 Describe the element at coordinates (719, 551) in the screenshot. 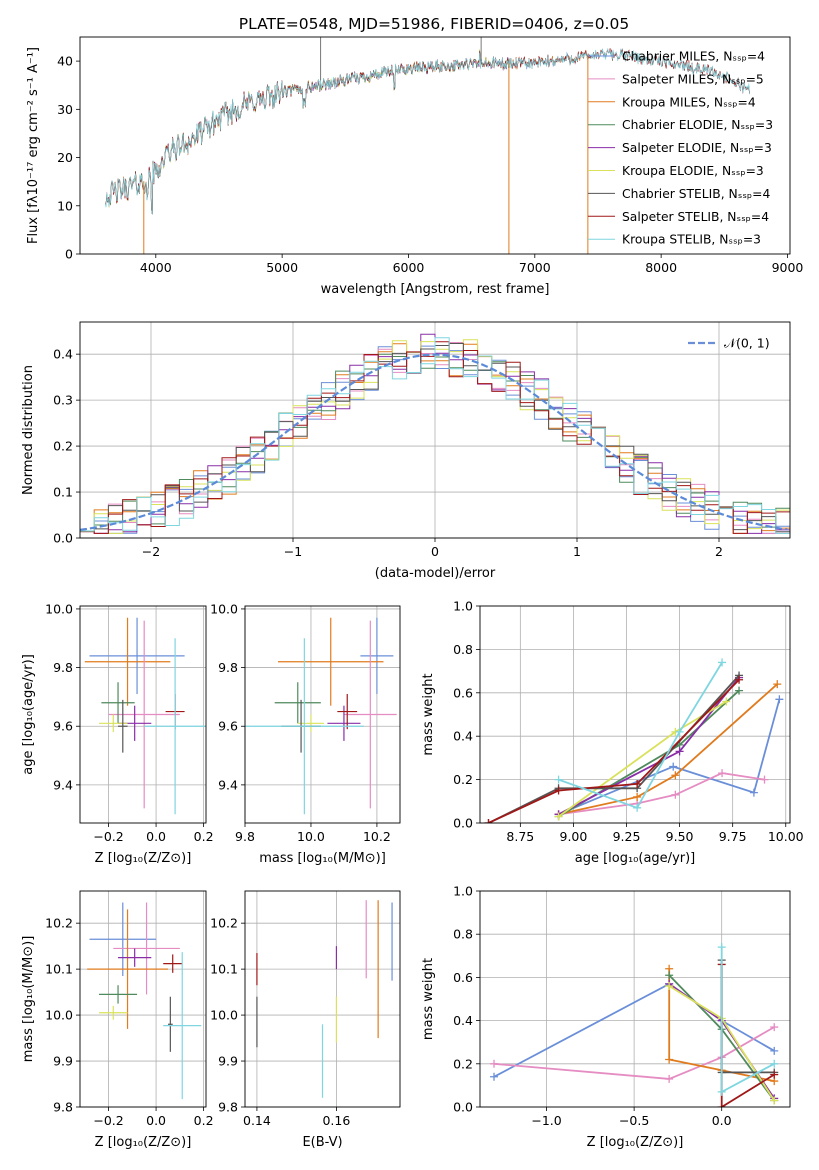

I see `x-tick-label: 2` at that location.